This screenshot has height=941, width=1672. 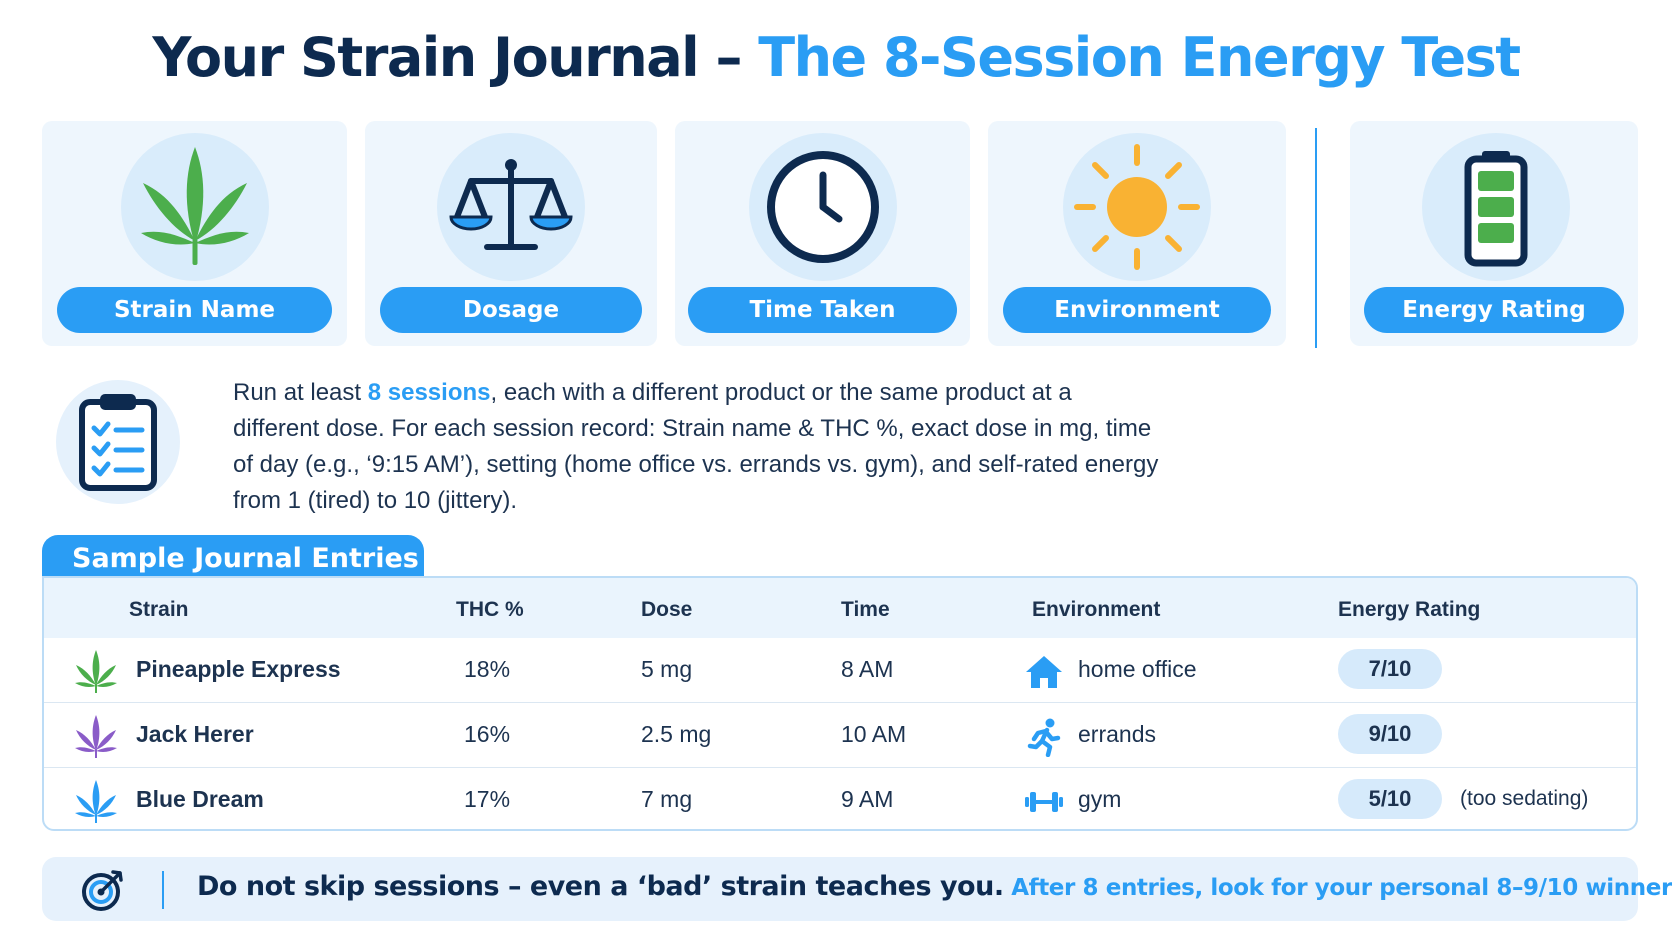 I want to click on strain-name: Pineapple Express, so click(x=238, y=669).